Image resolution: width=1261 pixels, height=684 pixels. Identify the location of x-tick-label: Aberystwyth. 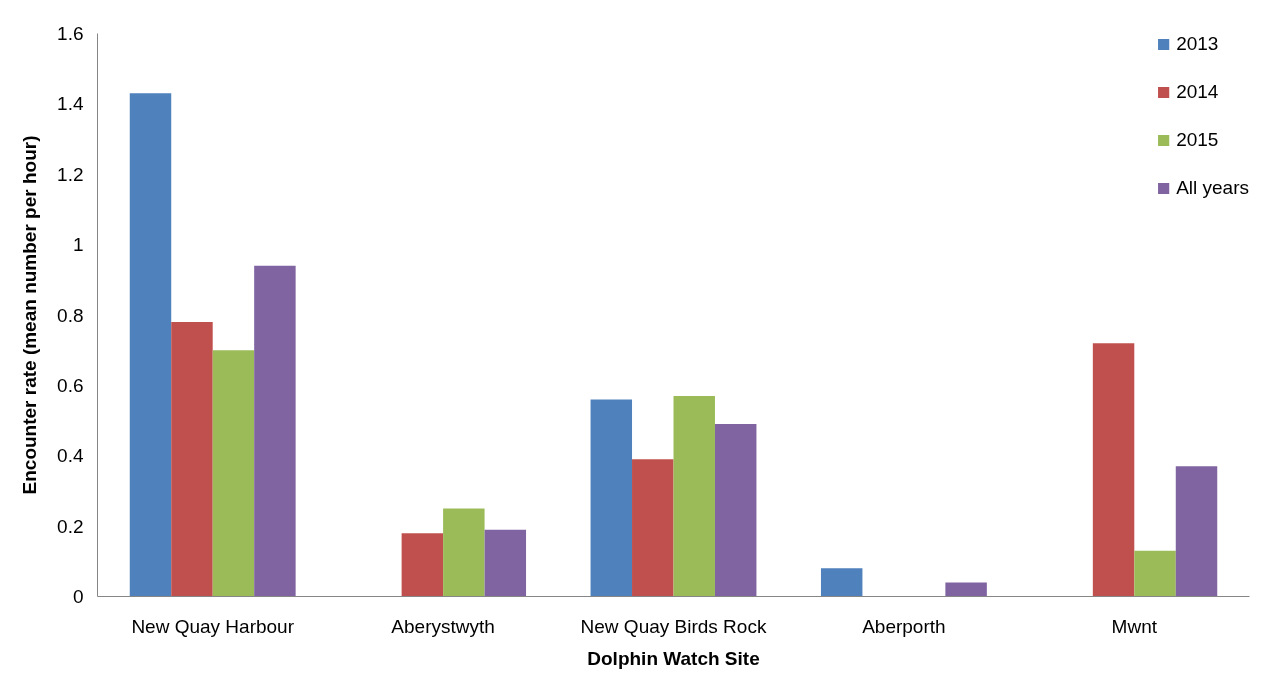
(443, 626).